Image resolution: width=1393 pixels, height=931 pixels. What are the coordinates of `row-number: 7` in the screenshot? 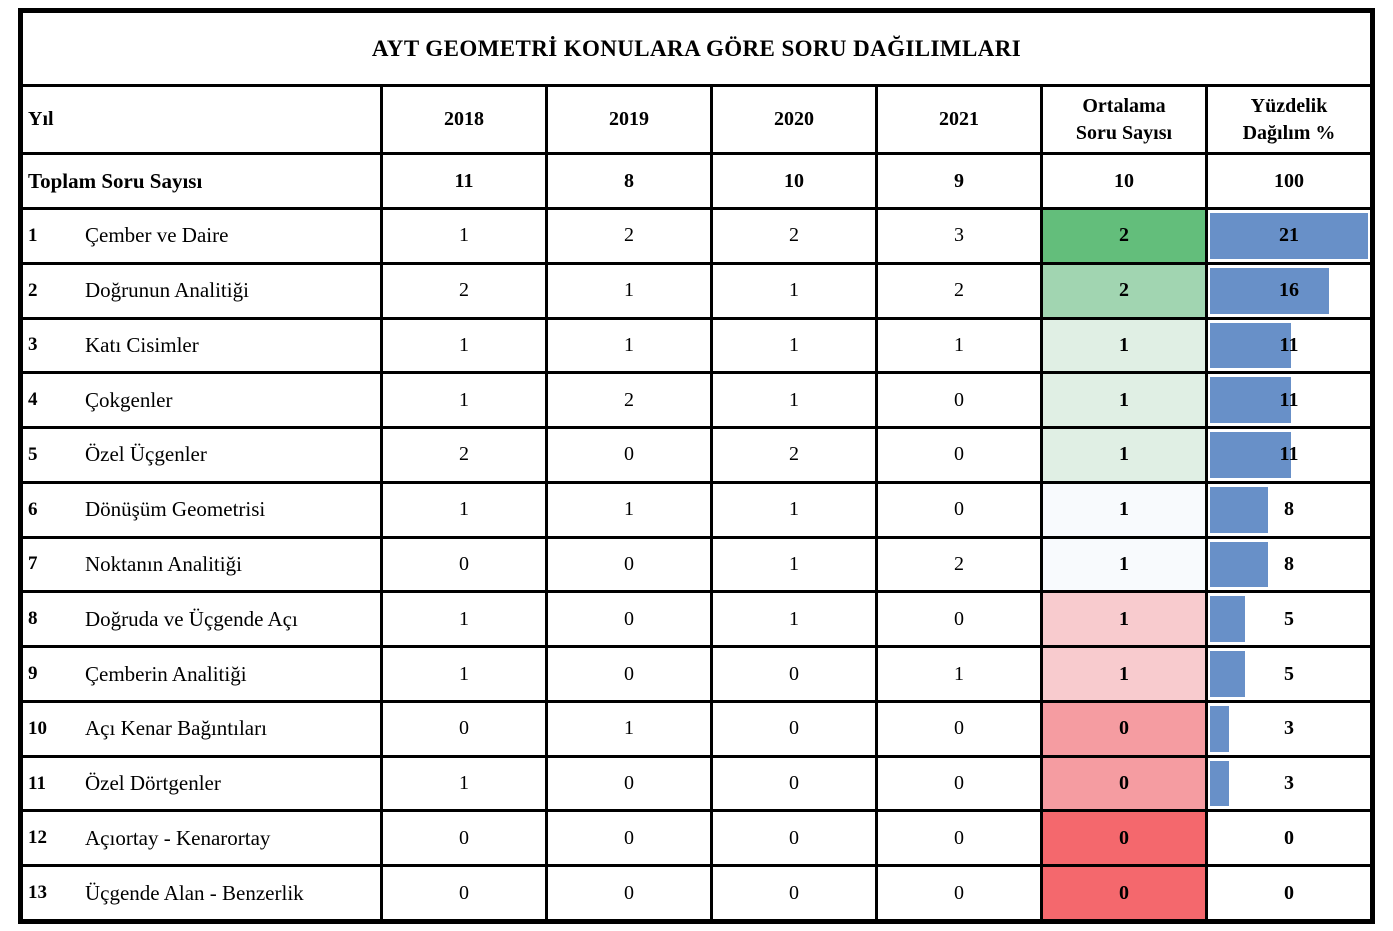 It's located at (33, 564).